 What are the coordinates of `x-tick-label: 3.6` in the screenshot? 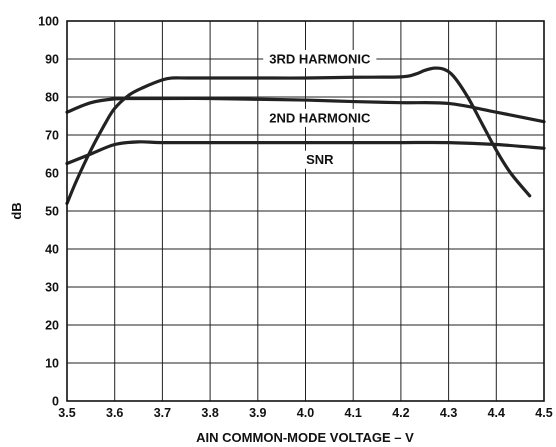 It's located at (114, 413).